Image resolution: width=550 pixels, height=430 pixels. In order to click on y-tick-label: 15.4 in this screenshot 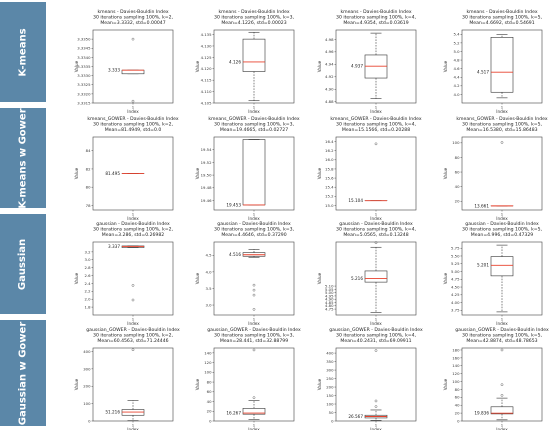, I will do `click(329, 187)`.